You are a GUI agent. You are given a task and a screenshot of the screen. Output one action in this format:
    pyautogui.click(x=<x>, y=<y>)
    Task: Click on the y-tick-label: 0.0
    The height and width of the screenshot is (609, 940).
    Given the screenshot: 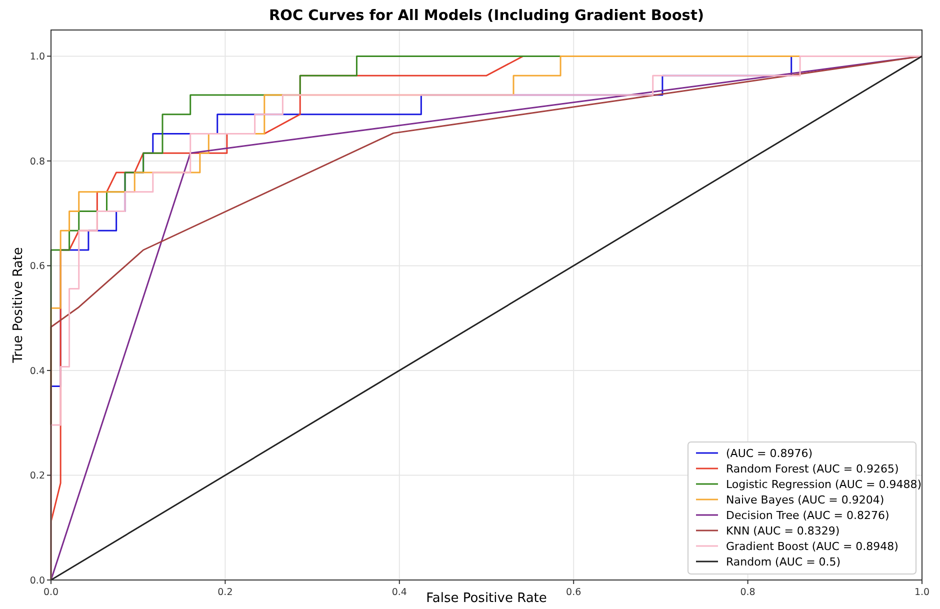 What is the action you would take?
    pyautogui.click(x=37, y=581)
    